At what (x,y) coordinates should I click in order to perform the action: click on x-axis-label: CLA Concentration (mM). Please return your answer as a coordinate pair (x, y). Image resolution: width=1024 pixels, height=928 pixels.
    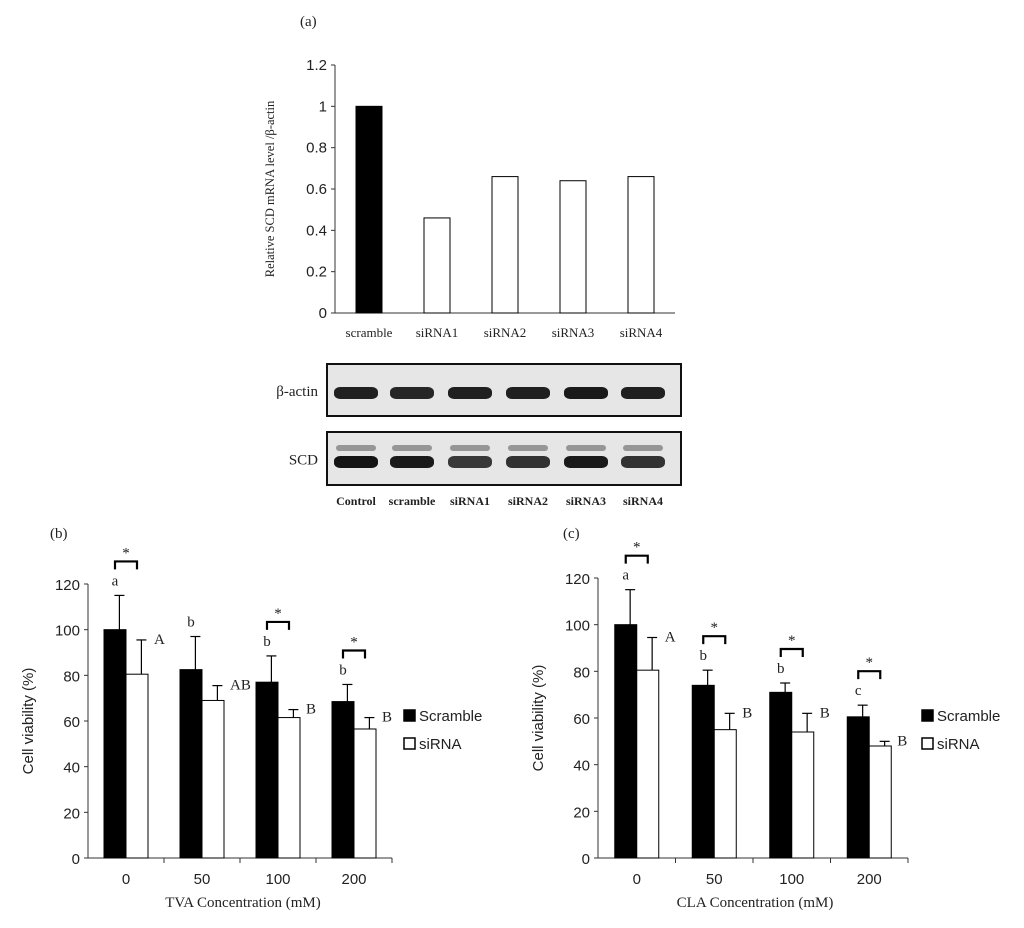
    Looking at the image, I should click on (755, 903).